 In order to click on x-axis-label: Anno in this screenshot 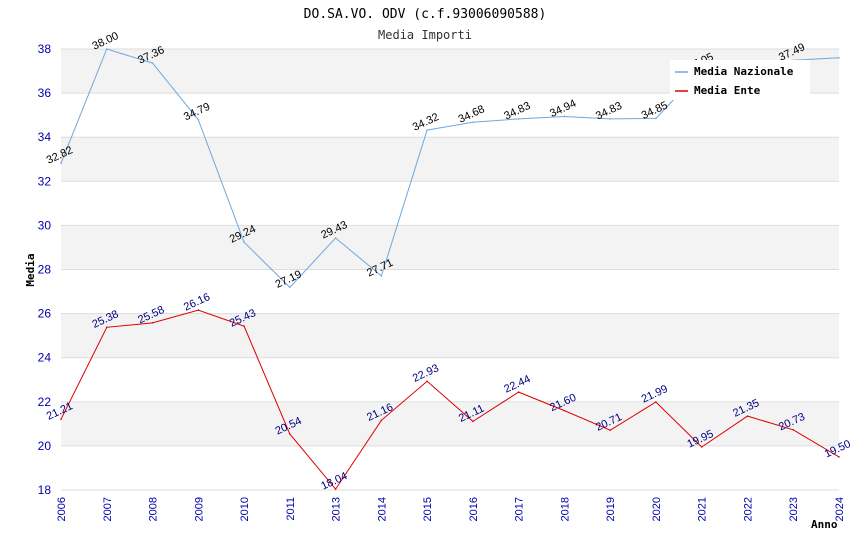, I will do `click(824, 524)`.